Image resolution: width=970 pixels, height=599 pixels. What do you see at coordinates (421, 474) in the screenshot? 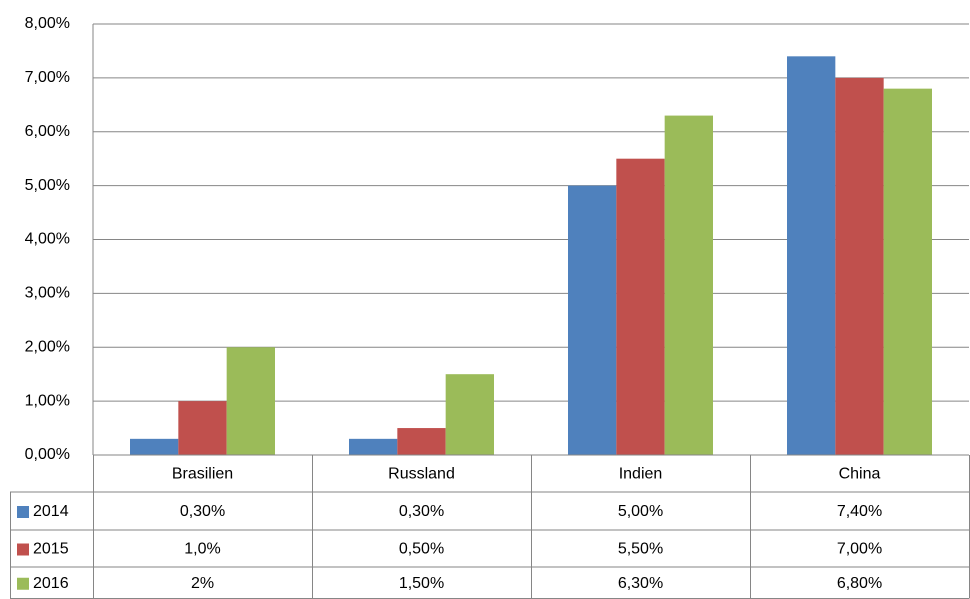
I see `x-tick-label: Russland` at bounding box center [421, 474].